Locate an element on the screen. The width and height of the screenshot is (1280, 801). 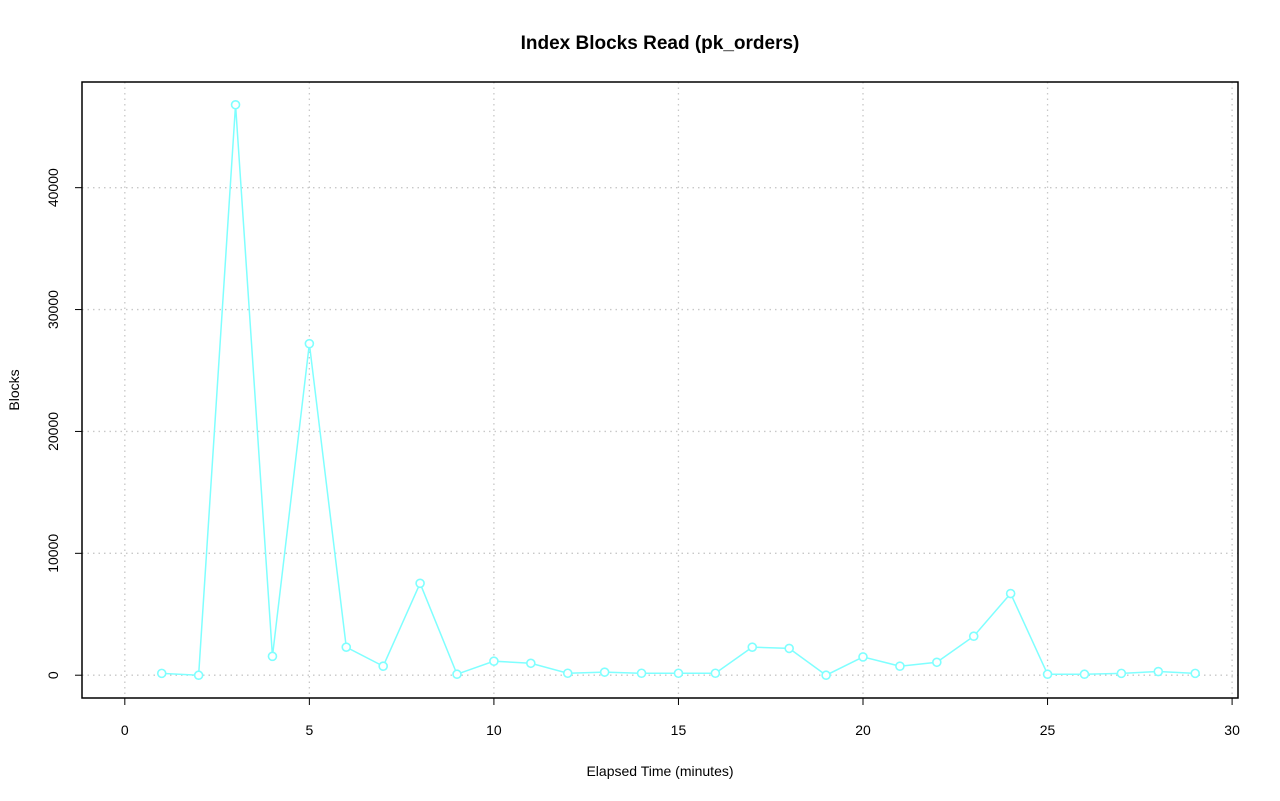
y-tick-label: 10000 is located at coordinates (53, 553).